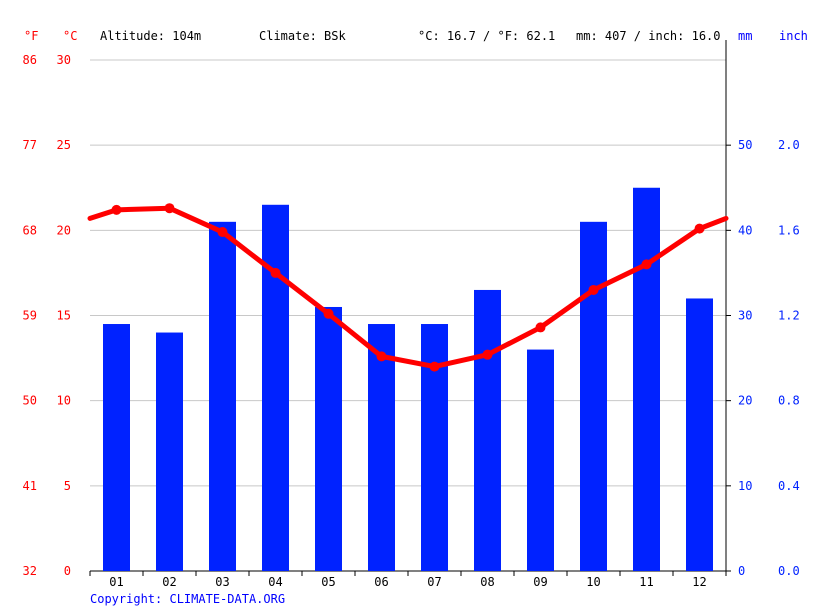 This screenshot has height=611, width=815. Describe the element at coordinates (328, 582) in the screenshot. I see `month-tick-label: 05` at that location.